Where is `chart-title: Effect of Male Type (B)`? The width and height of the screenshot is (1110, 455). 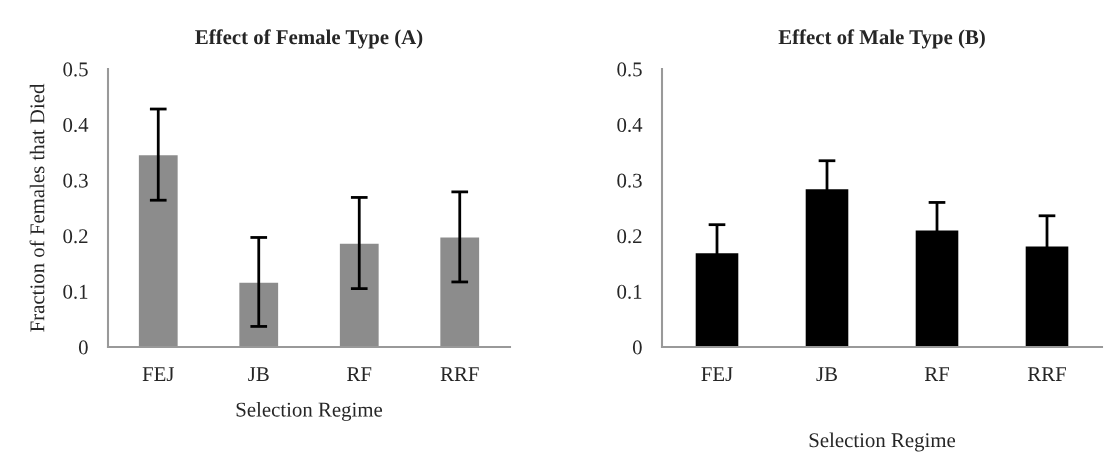 chart-title: Effect of Male Type (B) is located at coordinates (881, 39).